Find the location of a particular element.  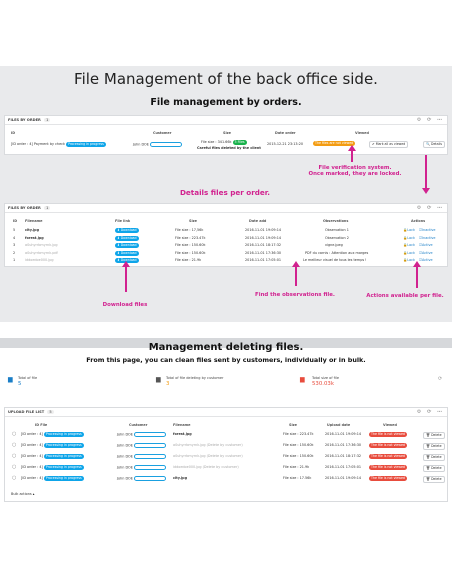

col-observations: Observations is located at coordinates (336, 221).